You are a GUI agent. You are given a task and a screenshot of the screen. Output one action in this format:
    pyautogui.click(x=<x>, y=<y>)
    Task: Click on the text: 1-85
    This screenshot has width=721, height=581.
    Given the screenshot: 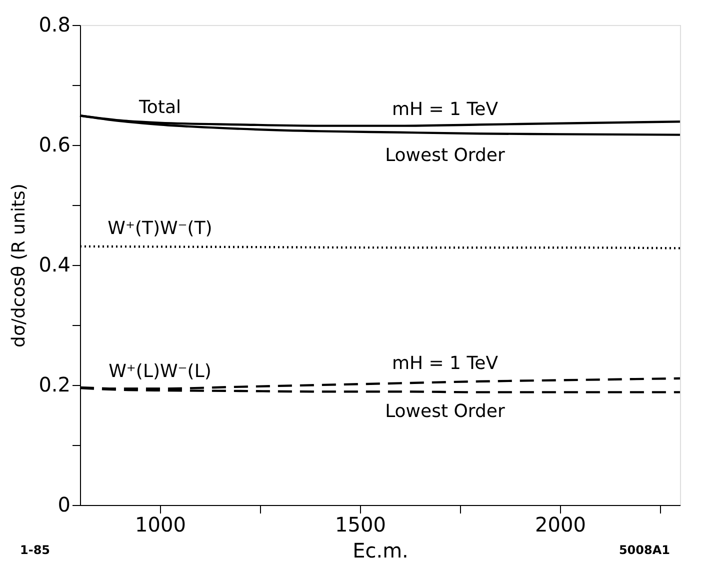 What is the action you would take?
    pyautogui.click(x=35, y=550)
    